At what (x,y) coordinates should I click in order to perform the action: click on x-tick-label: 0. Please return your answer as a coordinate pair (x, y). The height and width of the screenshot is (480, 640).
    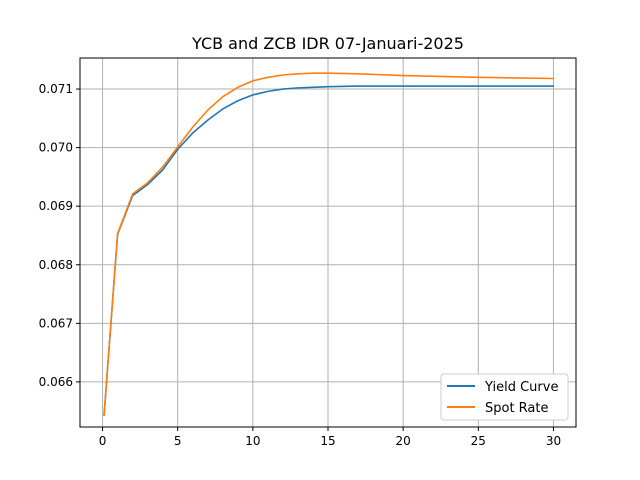
    Looking at the image, I should click on (103, 441).